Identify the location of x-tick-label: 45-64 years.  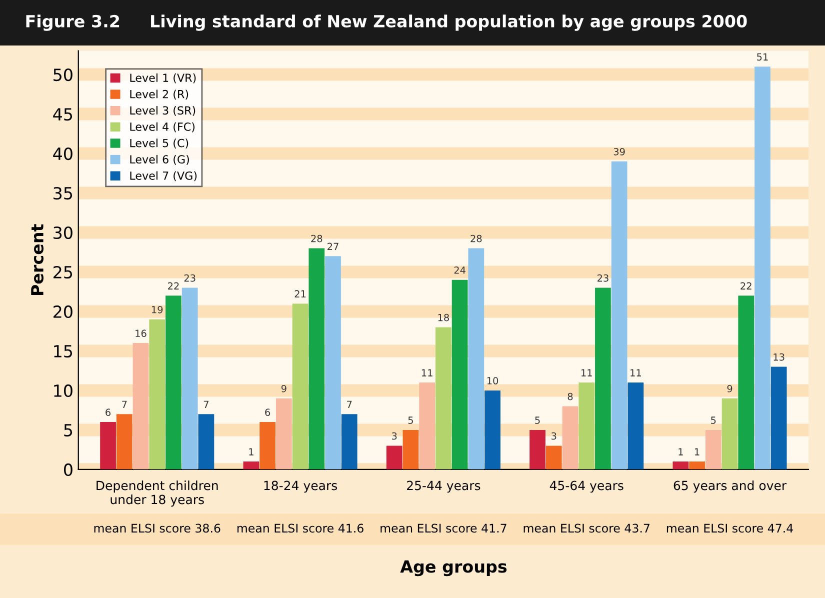
(587, 486).